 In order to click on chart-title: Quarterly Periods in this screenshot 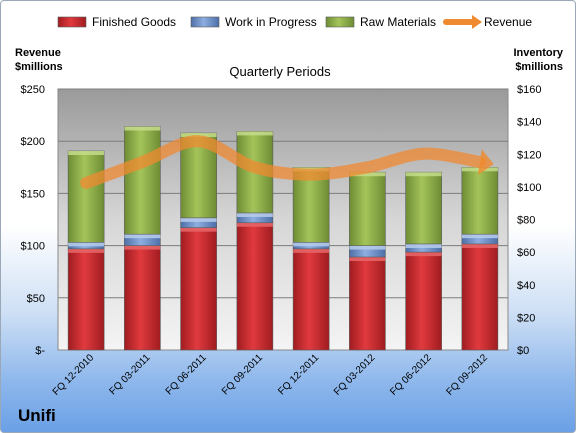, I will do `click(280, 71)`.